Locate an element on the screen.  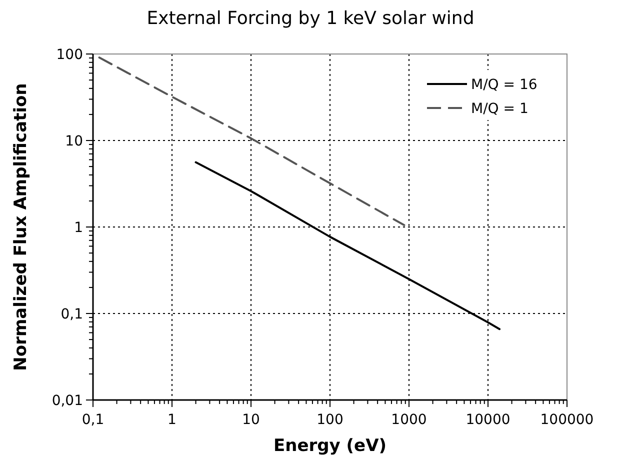
y-tick-label: 1 is located at coordinates (78, 228).